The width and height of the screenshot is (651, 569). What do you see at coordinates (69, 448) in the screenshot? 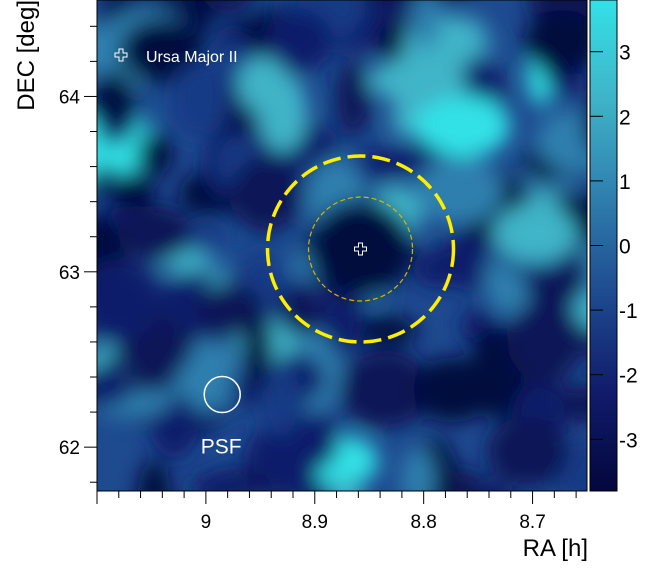
I see `y-tick-label: 62` at bounding box center [69, 448].